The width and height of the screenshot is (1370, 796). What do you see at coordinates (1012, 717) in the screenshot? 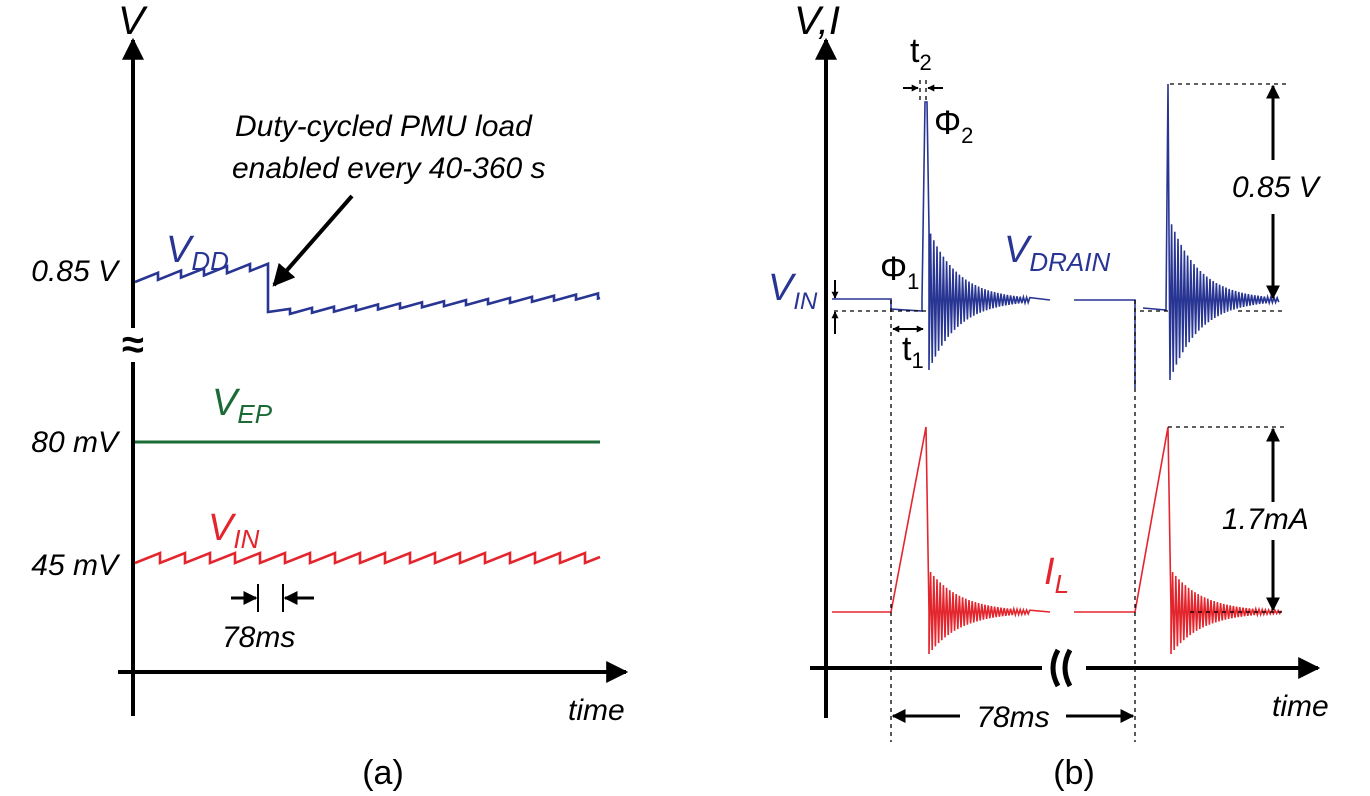
I see `period-label-b: 78ms` at bounding box center [1012, 717].